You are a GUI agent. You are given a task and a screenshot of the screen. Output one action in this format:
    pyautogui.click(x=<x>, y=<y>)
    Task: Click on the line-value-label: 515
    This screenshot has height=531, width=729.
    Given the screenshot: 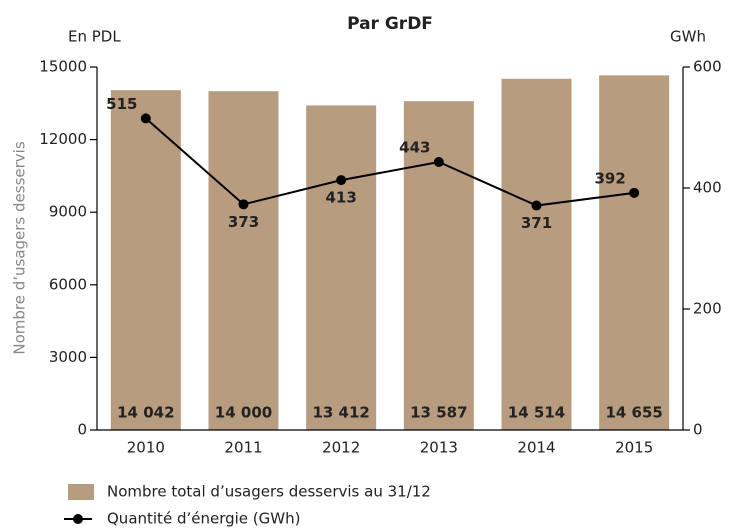 What is the action you would take?
    pyautogui.click(x=121, y=104)
    